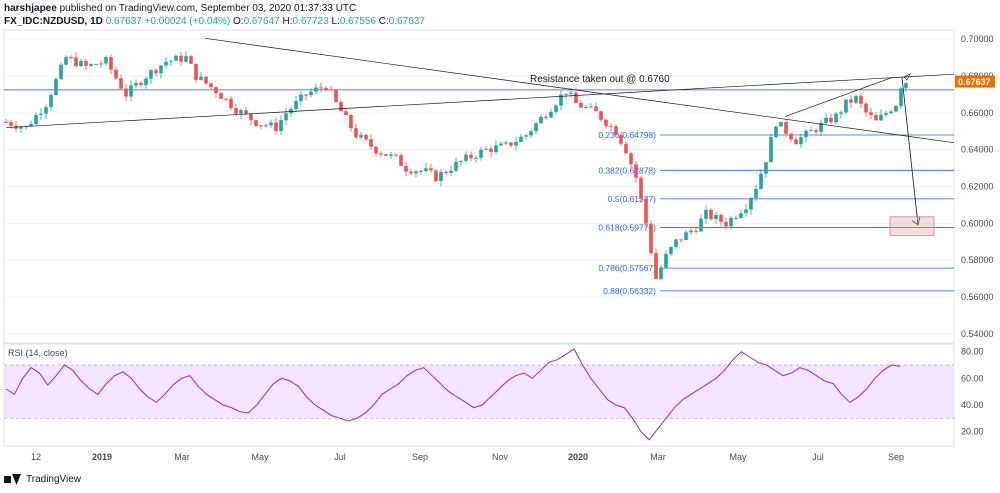 The height and width of the screenshot is (493, 1000). I want to click on rising-trendline, so click(480, 100).